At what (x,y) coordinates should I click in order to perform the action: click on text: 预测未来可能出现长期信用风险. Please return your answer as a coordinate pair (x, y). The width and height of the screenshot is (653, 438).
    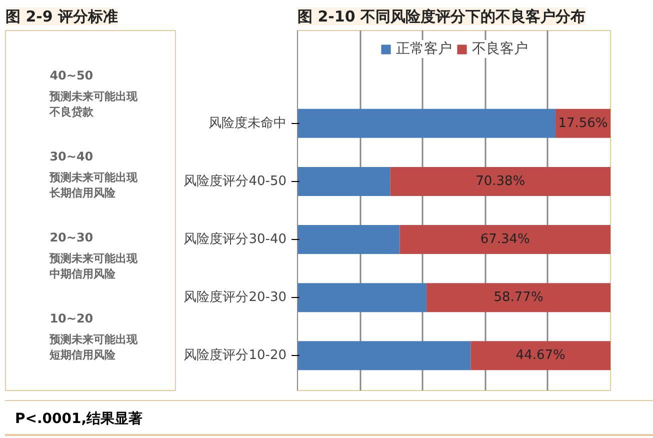
    Looking at the image, I should click on (93, 185).